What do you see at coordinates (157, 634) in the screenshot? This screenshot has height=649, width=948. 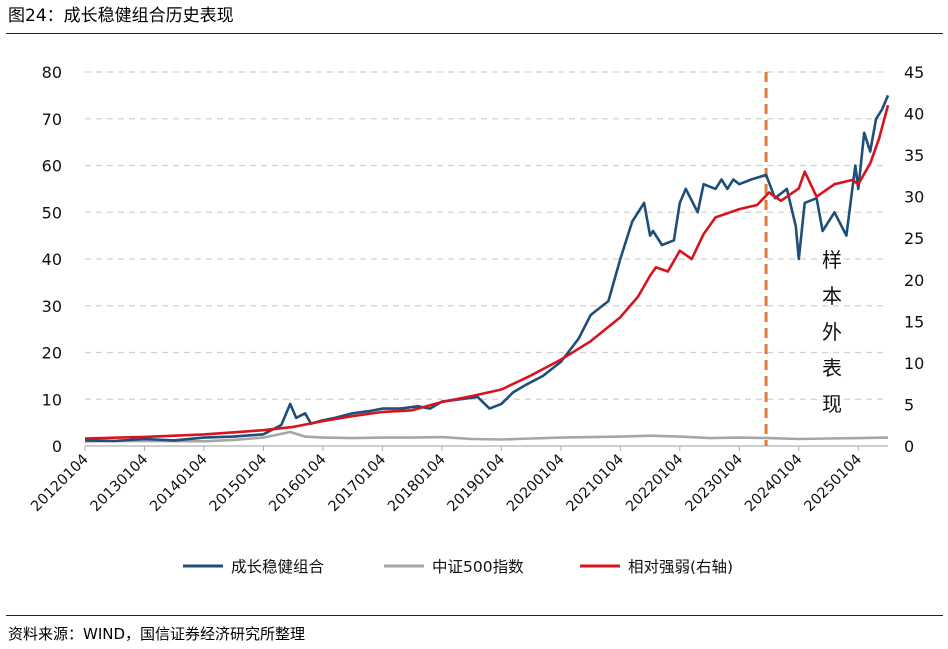 I see `source-note: 资料来源：WIND，国信证券经济研究所整理` at bounding box center [157, 634].